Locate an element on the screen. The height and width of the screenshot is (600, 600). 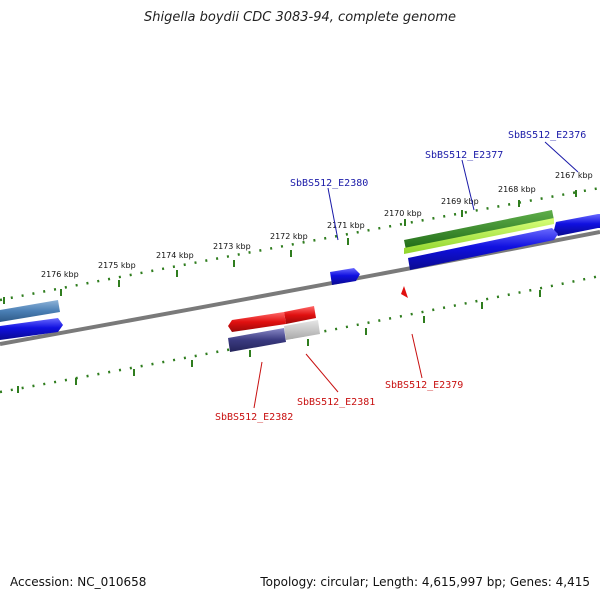
scale-label: 2174 kbp is located at coordinates (175, 255).